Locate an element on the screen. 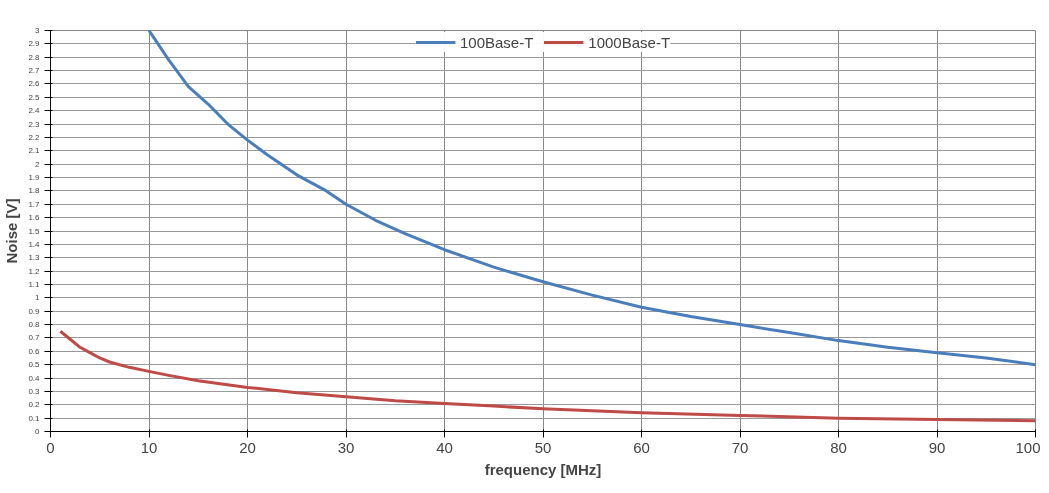 The height and width of the screenshot is (493, 1049). y-tick-label: 2.8 is located at coordinates (34, 57).